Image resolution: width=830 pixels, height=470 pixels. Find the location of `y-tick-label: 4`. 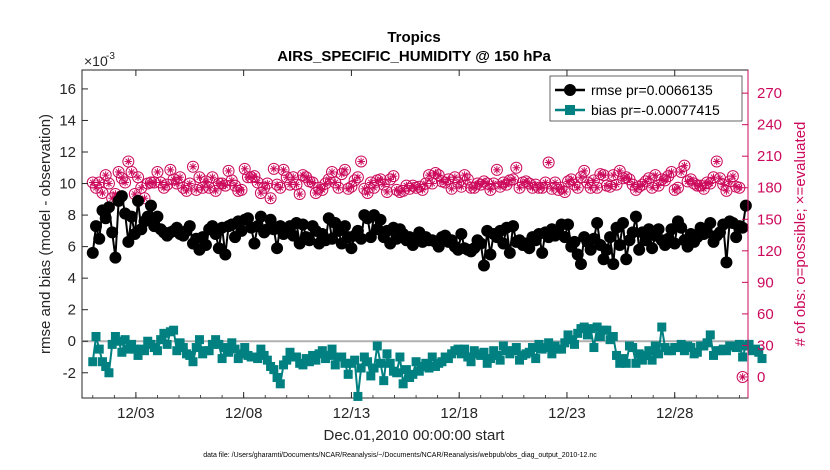

y-tick-label: 4 is located at coordinates (72, 278).